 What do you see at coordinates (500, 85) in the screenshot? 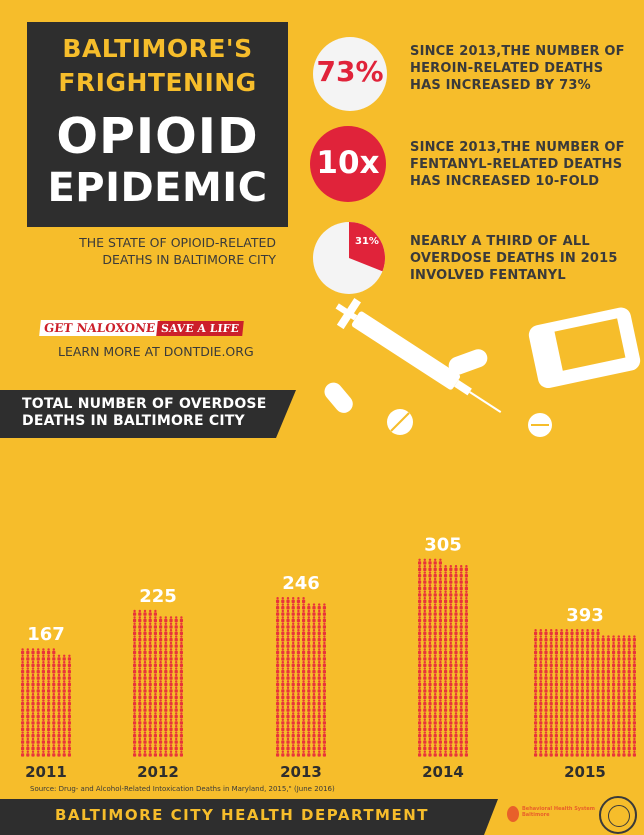
I see `stat-heroin-line-3: HAS INCREASED BY 73%` at bounding box center [500, 85].